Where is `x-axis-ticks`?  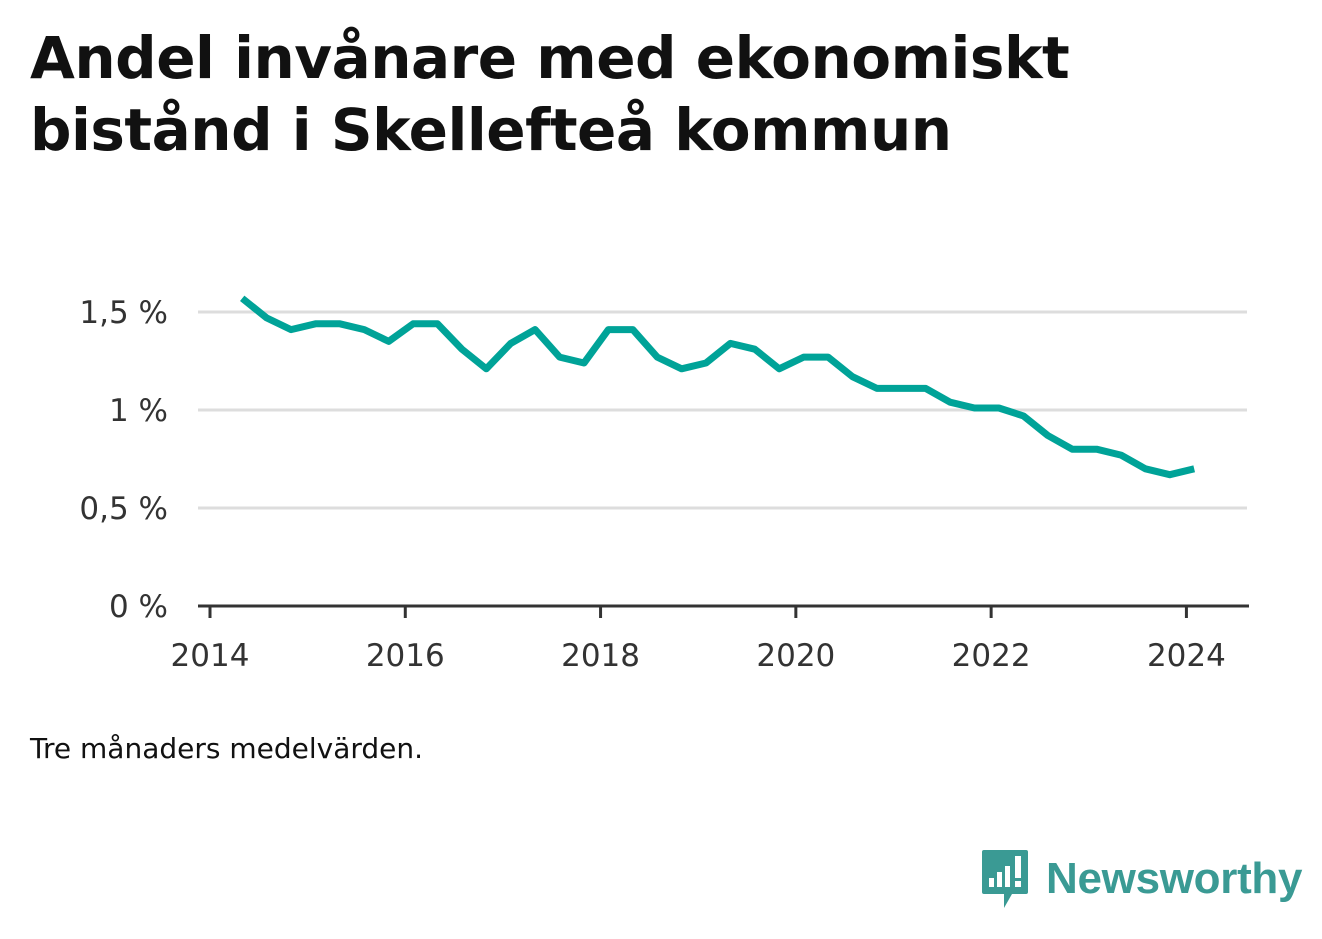 x-axis-ticks is located at coordinates (698, 612).